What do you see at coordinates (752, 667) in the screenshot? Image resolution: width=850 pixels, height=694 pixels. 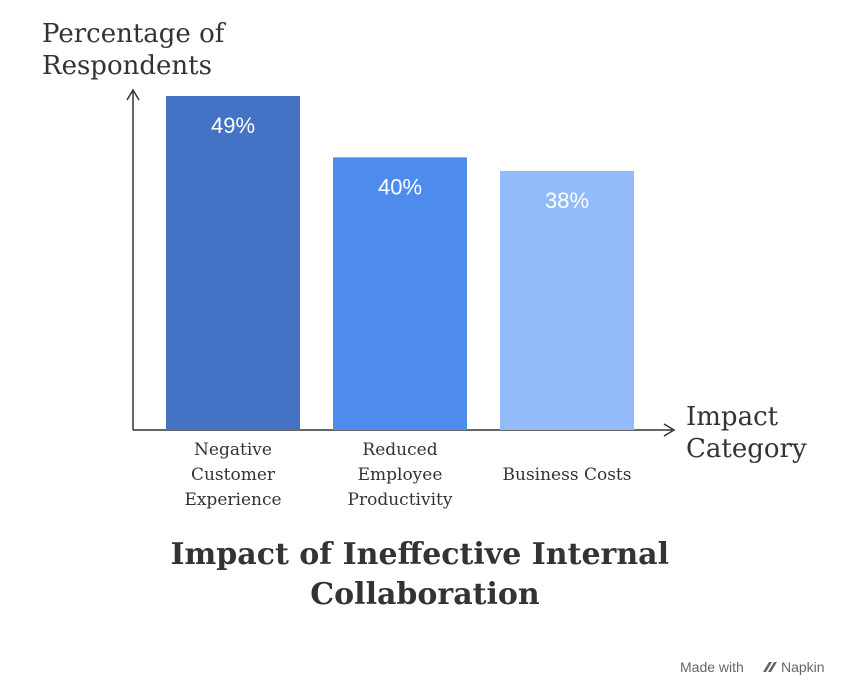 I see `watermark: Made with Napkin` at bounding box center [752, 667].